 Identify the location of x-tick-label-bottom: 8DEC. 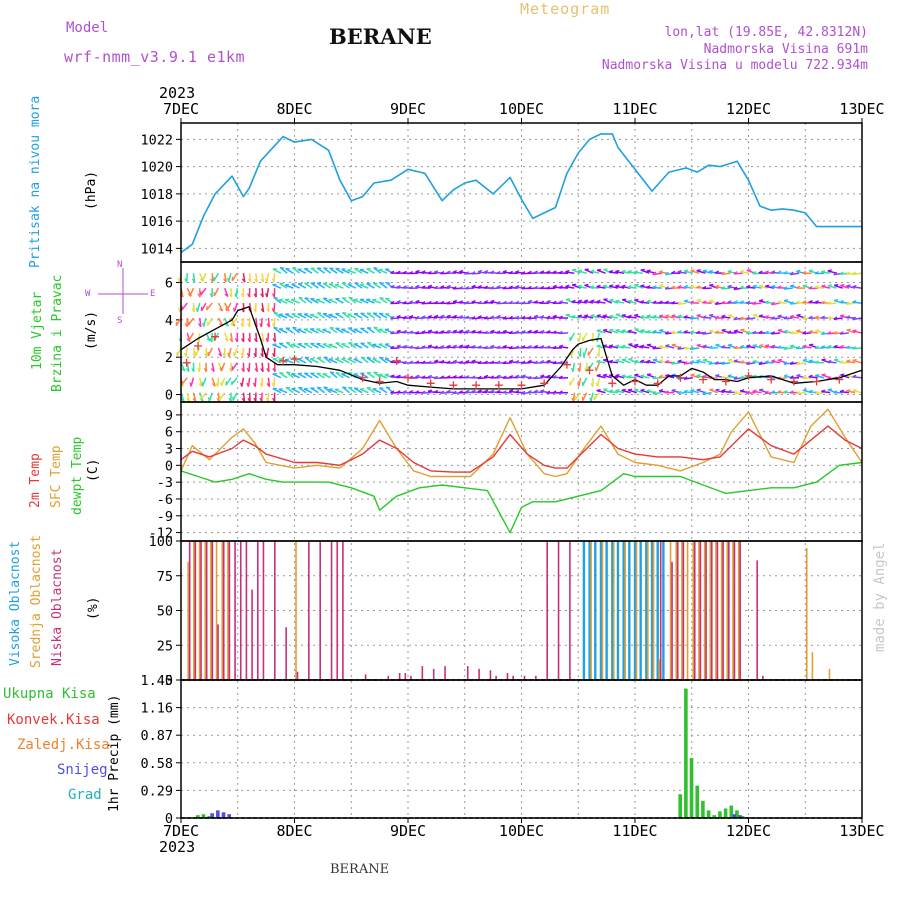
(294, 831).